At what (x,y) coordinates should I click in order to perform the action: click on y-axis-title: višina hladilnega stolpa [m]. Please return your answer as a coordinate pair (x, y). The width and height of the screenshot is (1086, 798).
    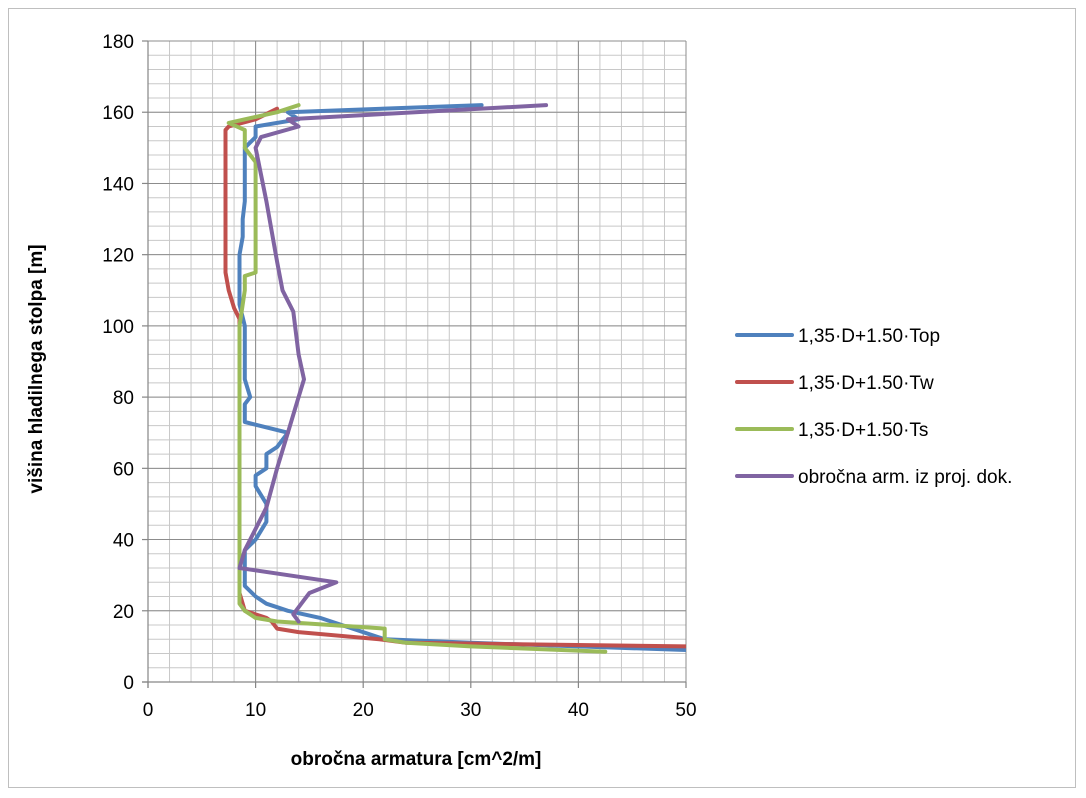
    Looking at the image, I should click on (36, 368).